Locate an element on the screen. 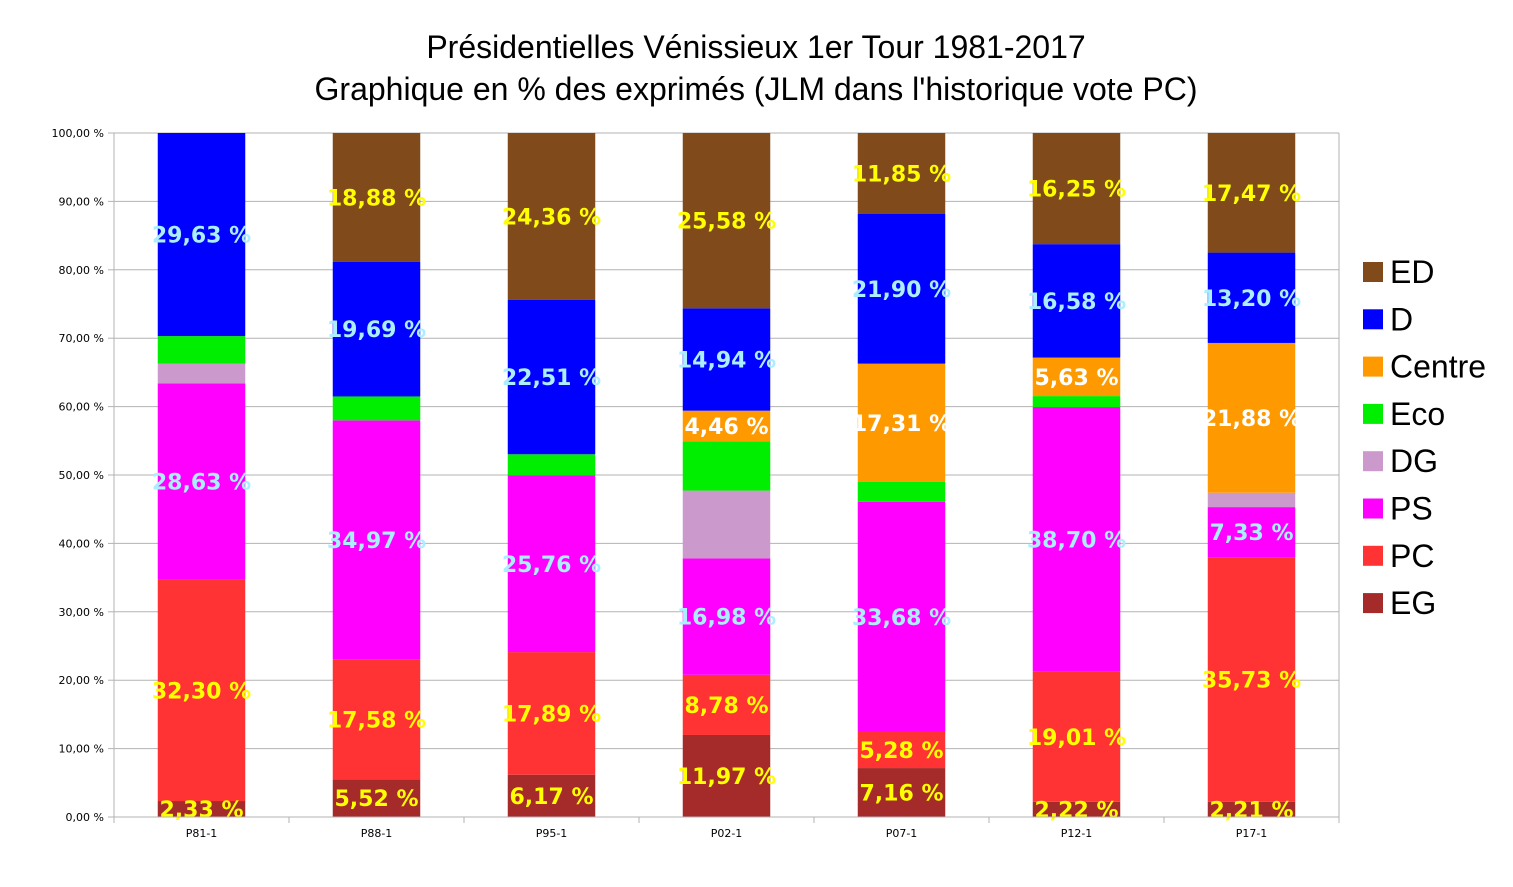  data-label-ps-p81-1: 28,63 % is located at coordinates (201, 483).